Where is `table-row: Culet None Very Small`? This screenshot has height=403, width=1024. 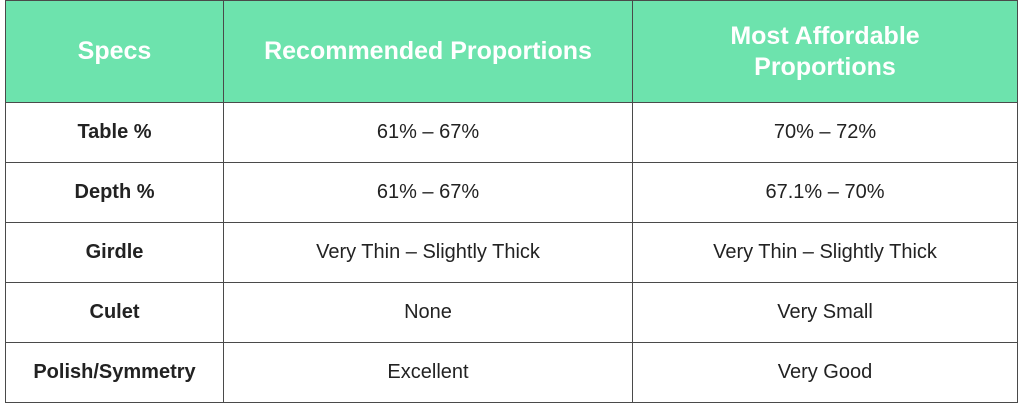
table-row: Culet None Very Small is located at coordinates (511, 312).